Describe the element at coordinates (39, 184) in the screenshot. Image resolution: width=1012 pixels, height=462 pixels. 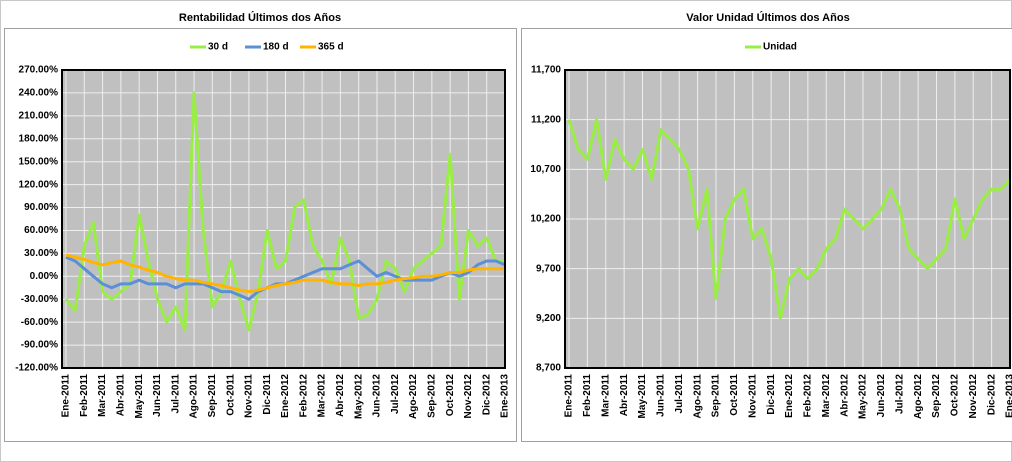
I see `y-tick-label: 120.00%` at that location.